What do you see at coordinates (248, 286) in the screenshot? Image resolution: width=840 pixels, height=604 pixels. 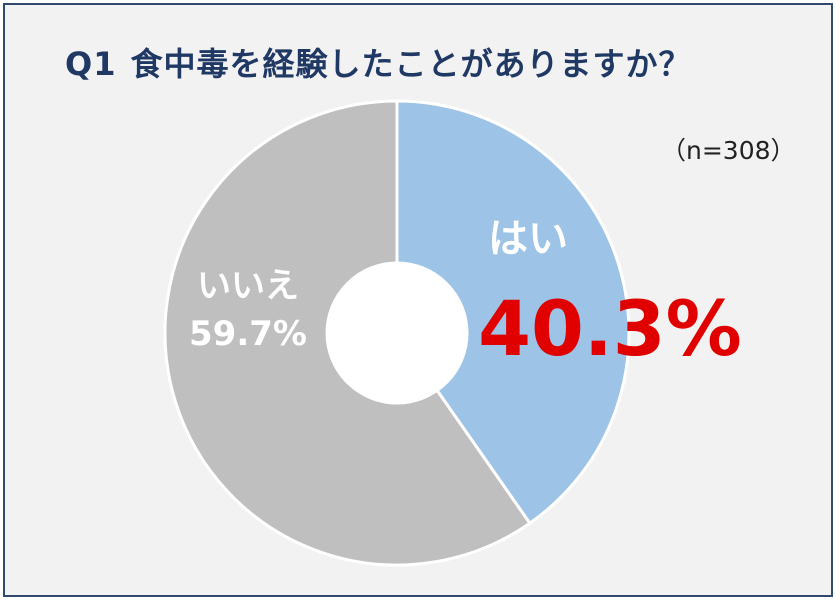 I see `slice-label-no: いいえ` at bounding box center [248, 286].